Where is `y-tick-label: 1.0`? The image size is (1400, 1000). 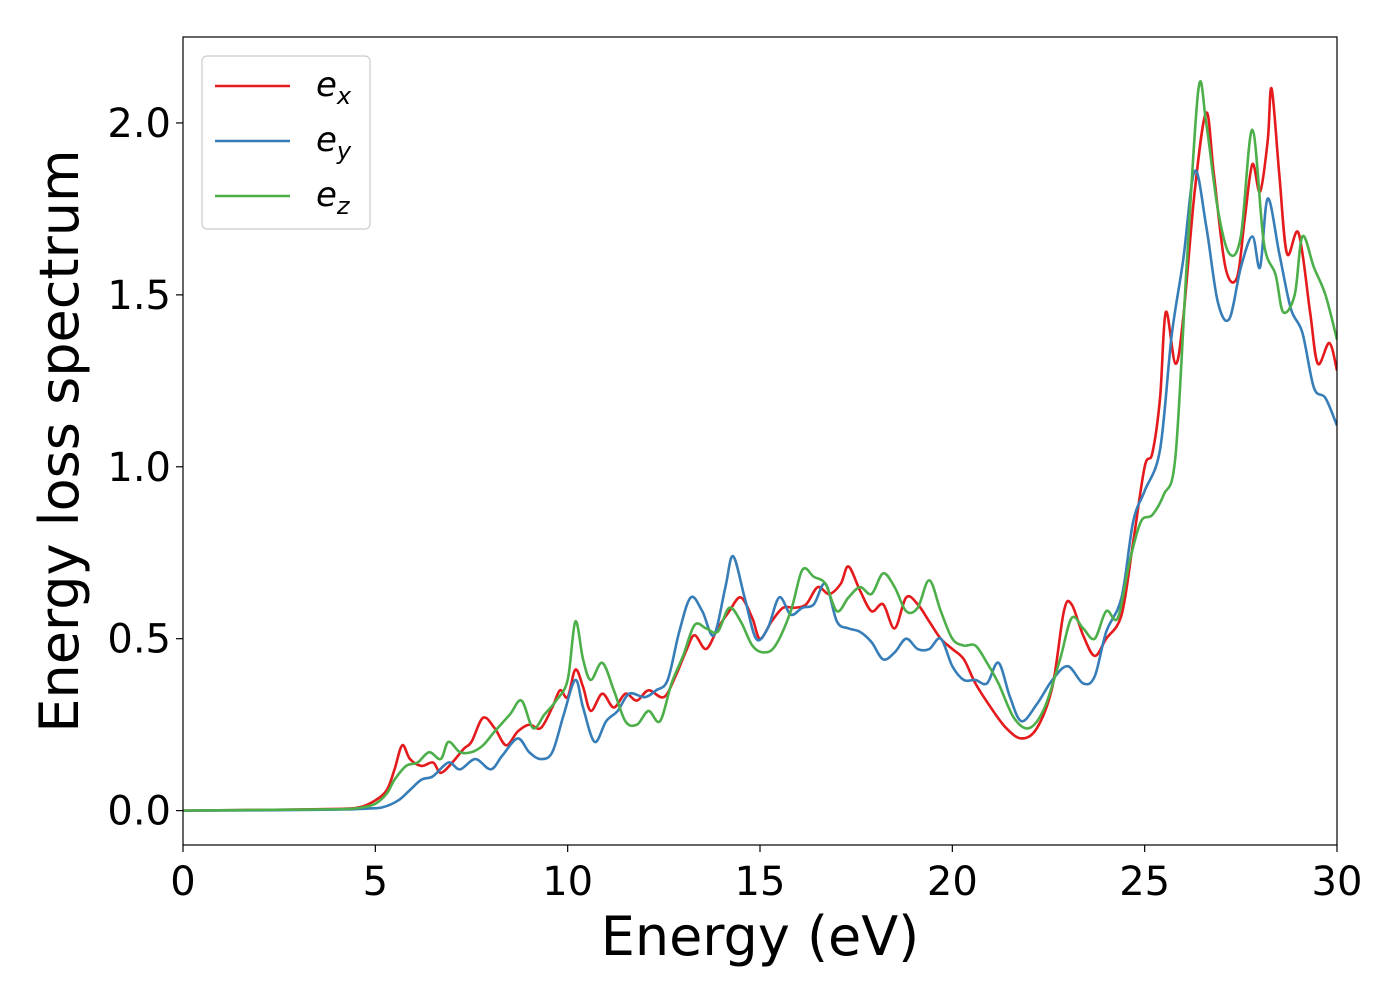 y-tick-label: 1.0 is located at coordinates (139, 468).